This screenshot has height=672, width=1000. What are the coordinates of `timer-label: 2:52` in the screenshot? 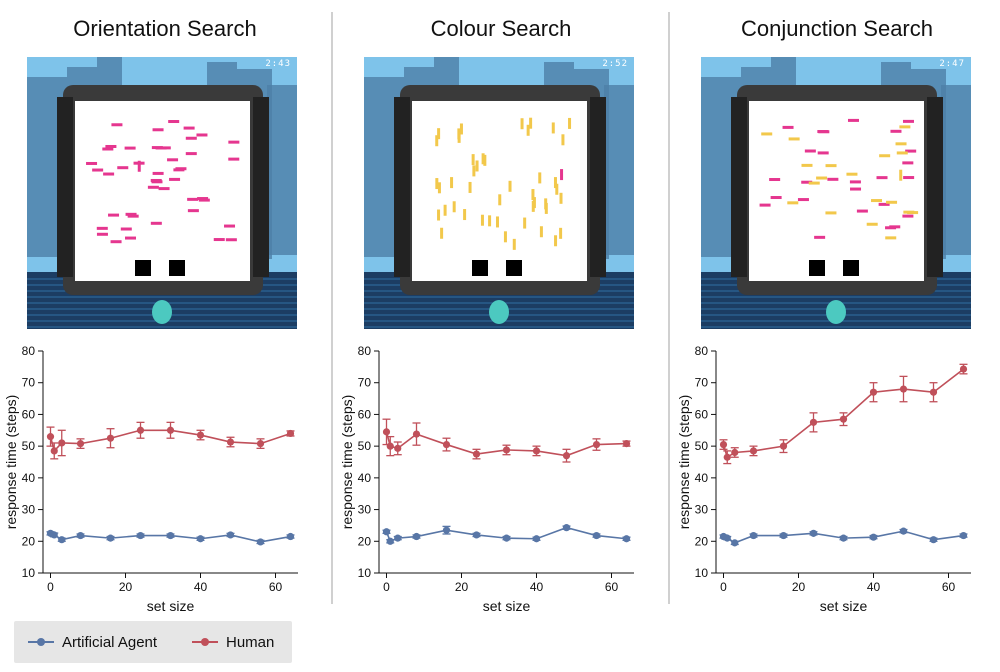 It's located at (615, 64).